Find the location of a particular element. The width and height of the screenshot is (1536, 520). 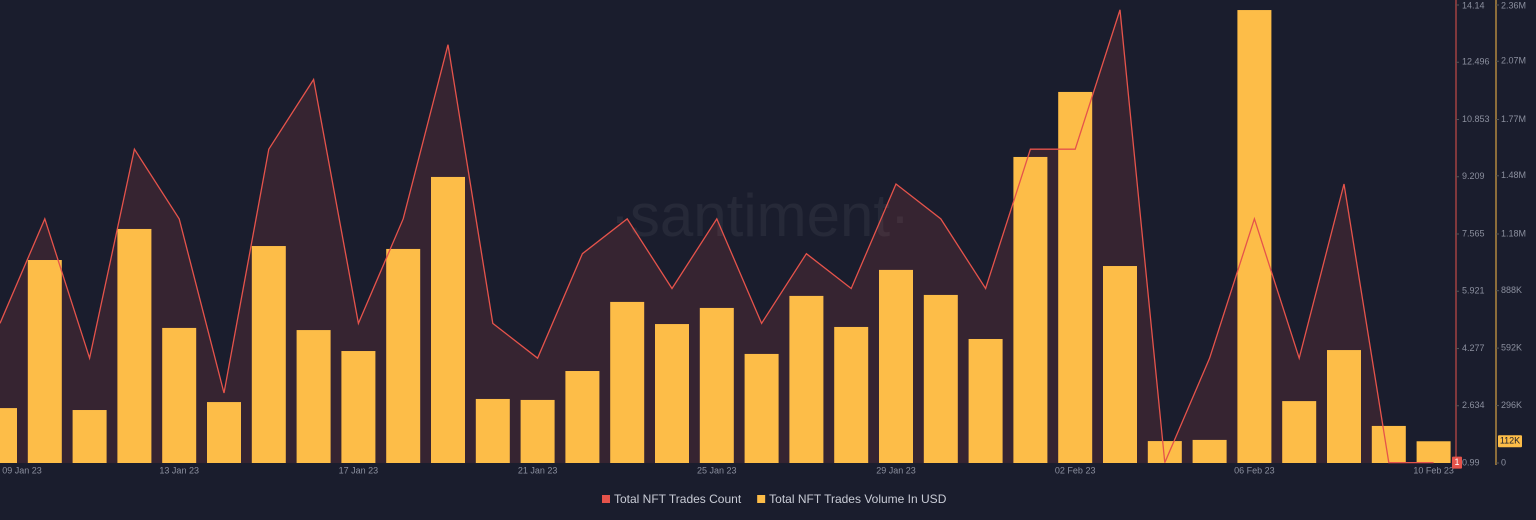

y-tick-label: 0.99 is located at coordinates (1471, 462).